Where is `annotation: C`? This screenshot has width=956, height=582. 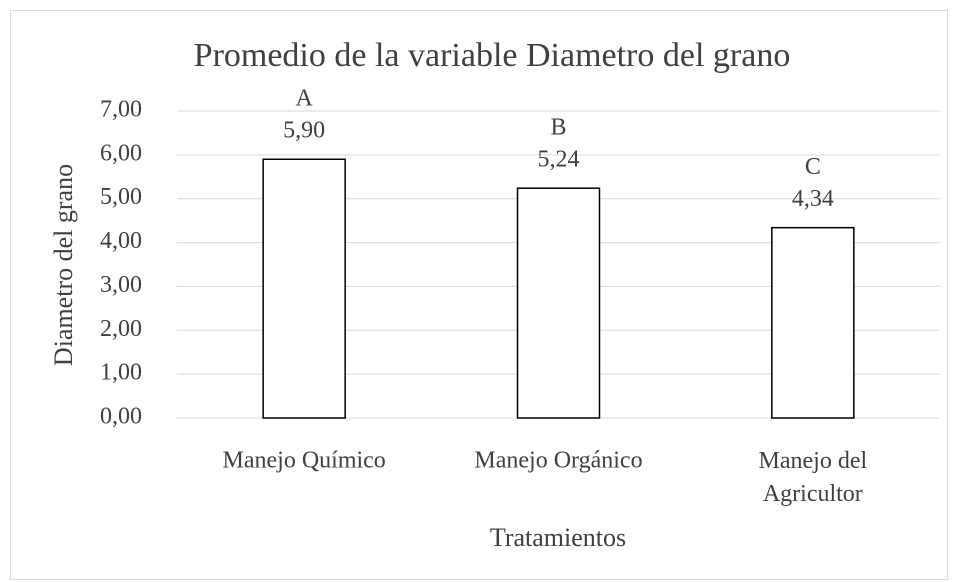 annotation: C is located at coordinates (813, 167).